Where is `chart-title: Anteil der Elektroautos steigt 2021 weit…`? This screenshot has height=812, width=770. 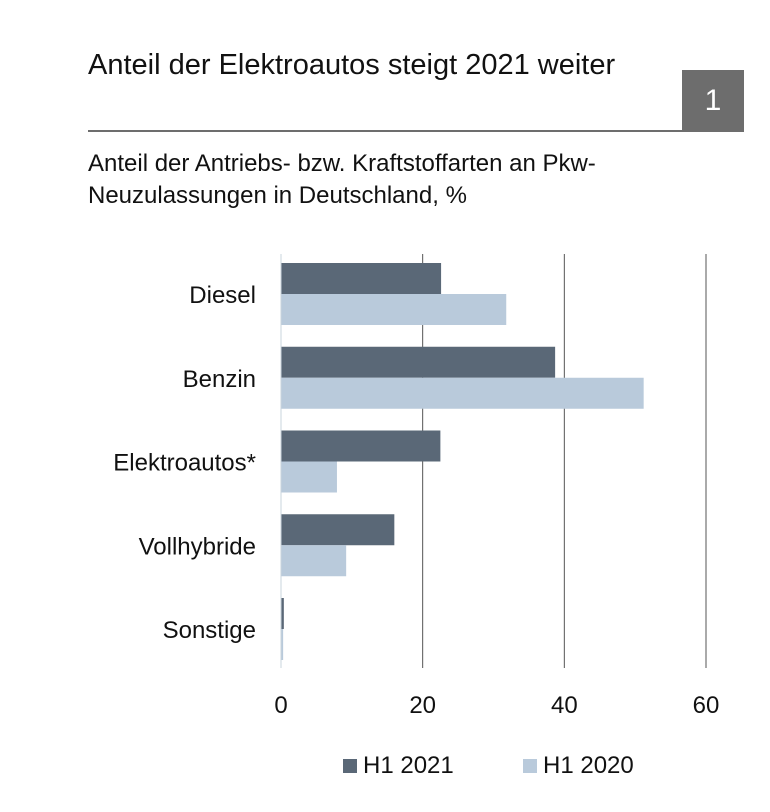 chart-title: Anteil der Elektroautos steigt 2021 weit… is located at coordinates (352, 65).